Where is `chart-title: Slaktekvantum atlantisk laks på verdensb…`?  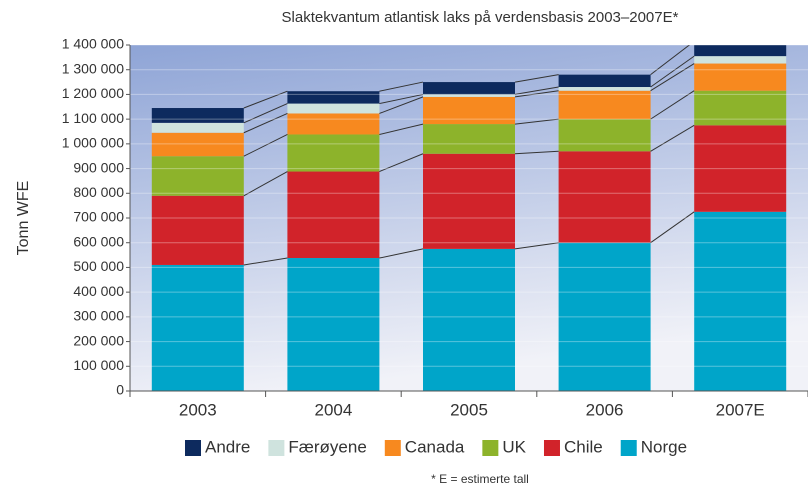
chart-title: Slaktekvantum atlantisk laks på verdensb… is located at coordinates (480, 17).